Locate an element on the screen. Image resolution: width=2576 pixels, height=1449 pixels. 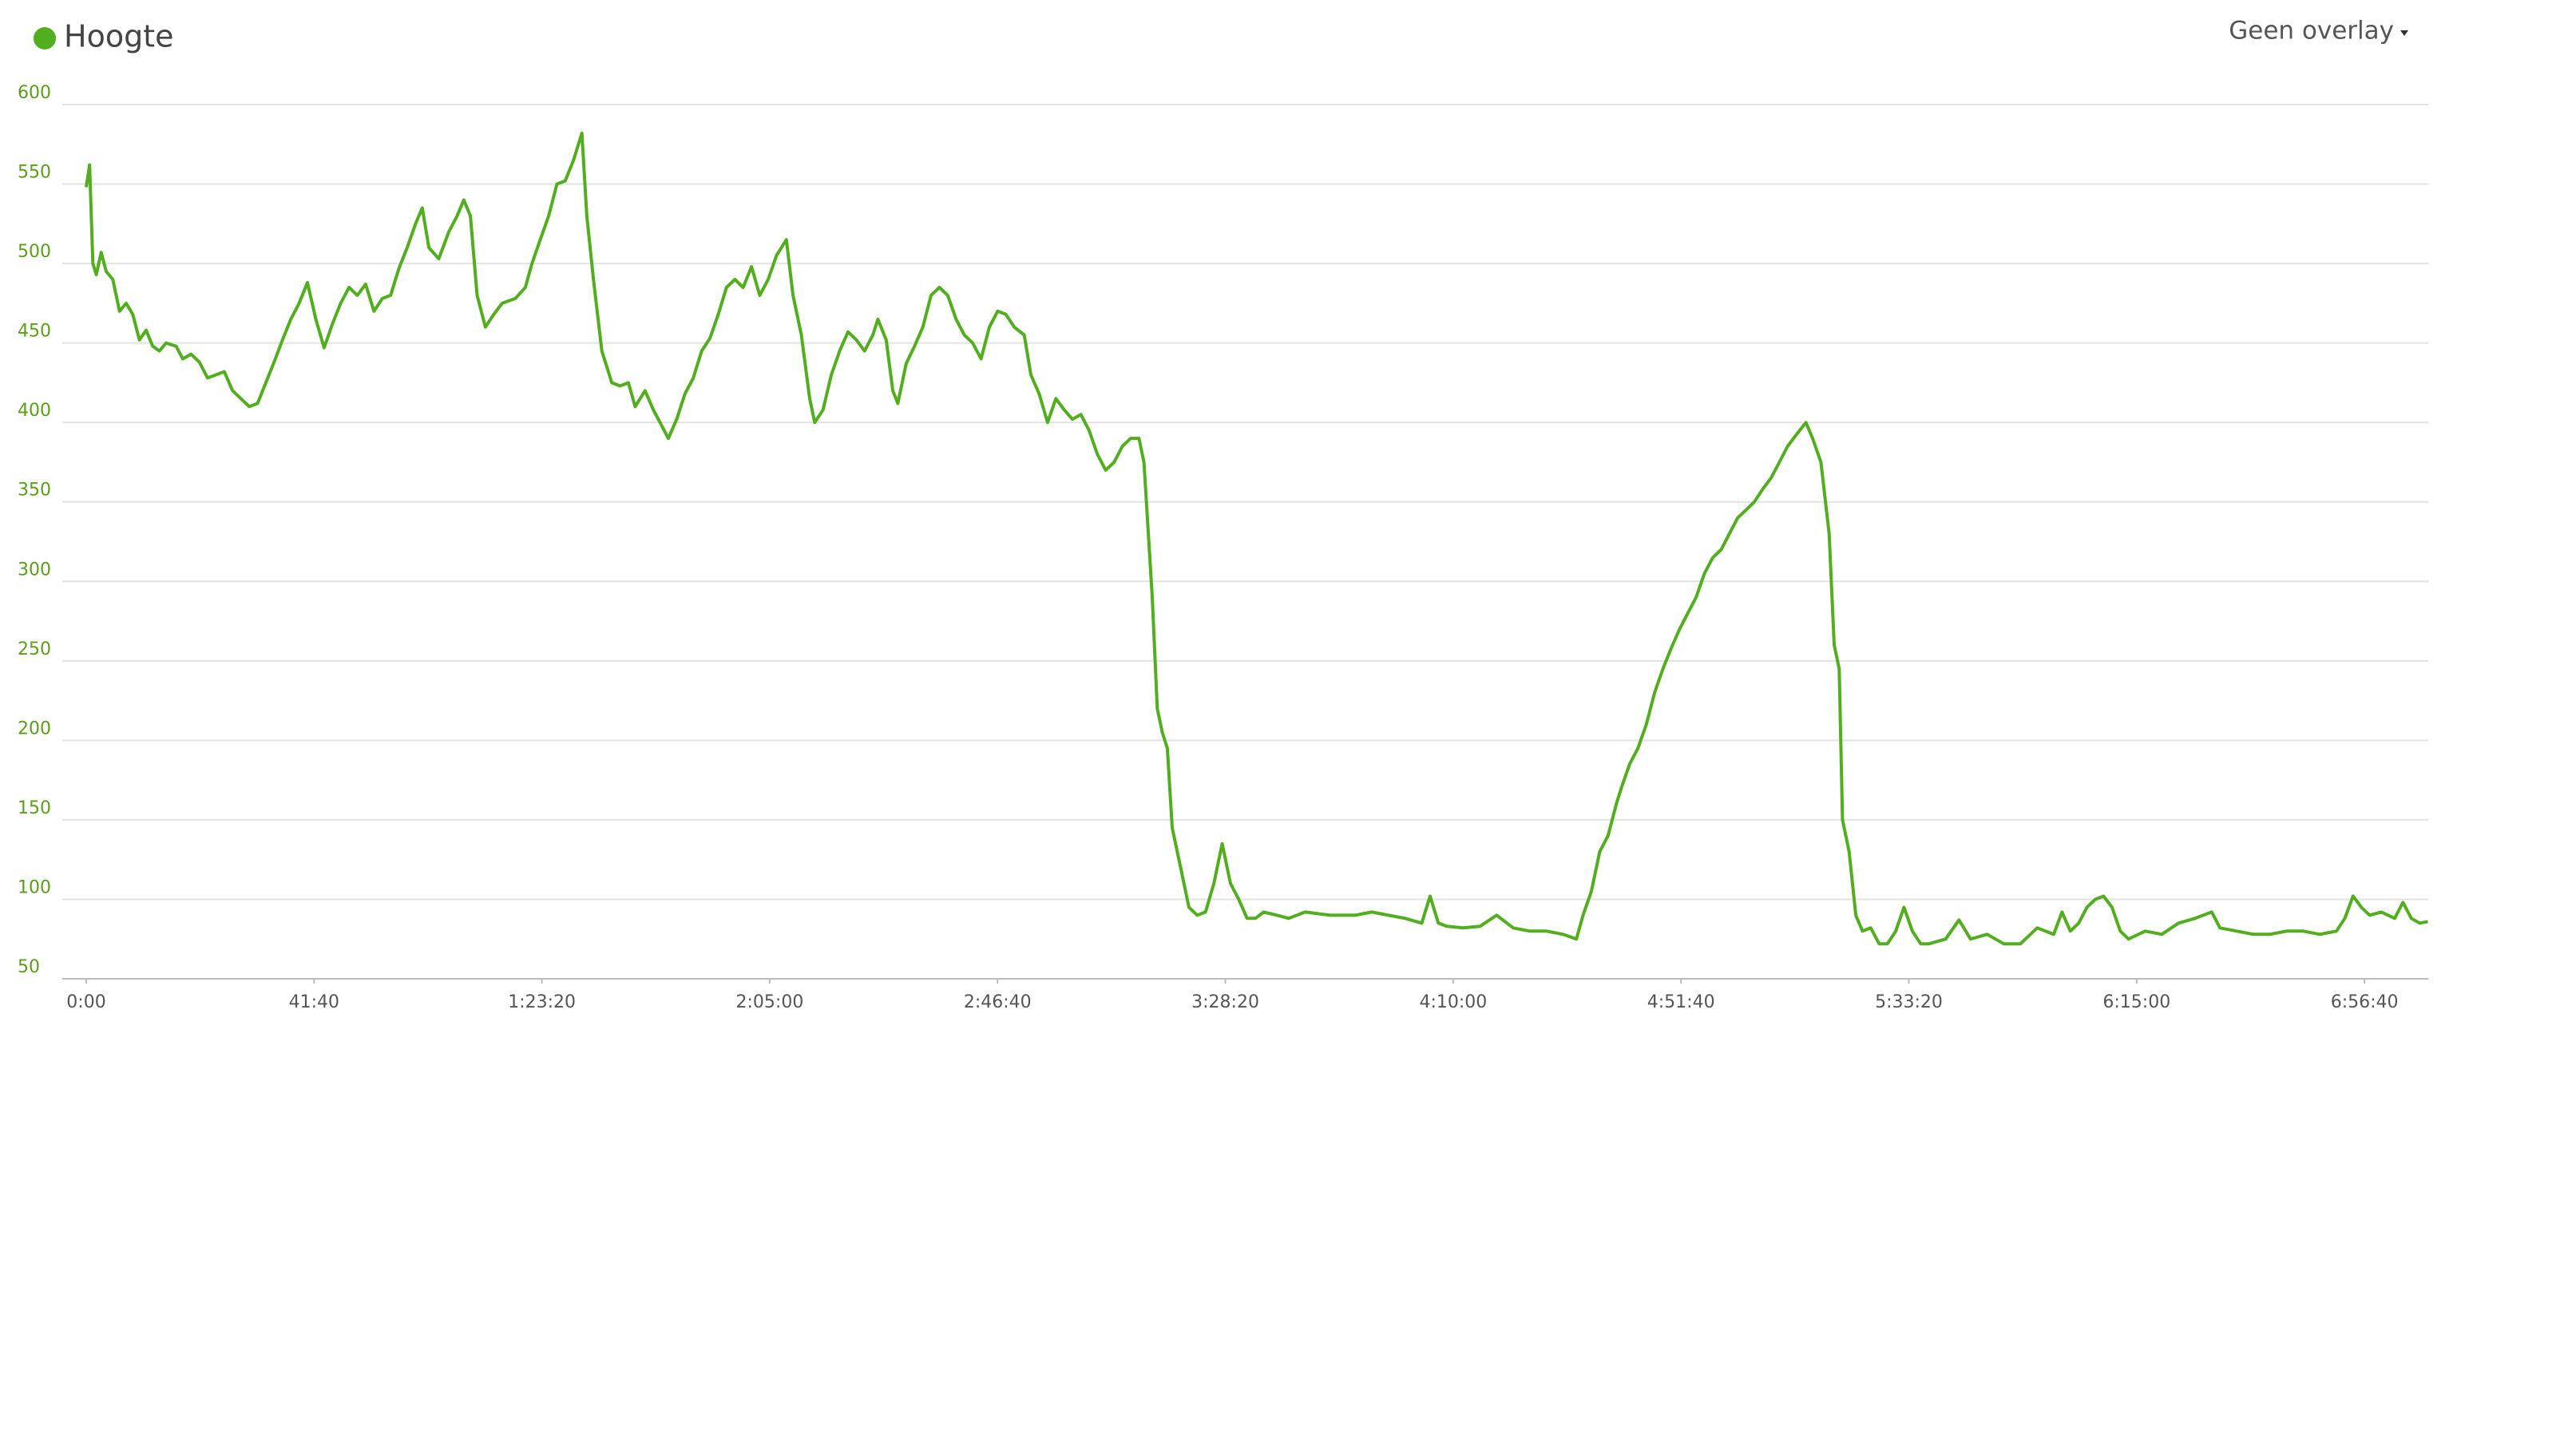
x-tick-label: 0:00 is located at coordinates (85, 1002).